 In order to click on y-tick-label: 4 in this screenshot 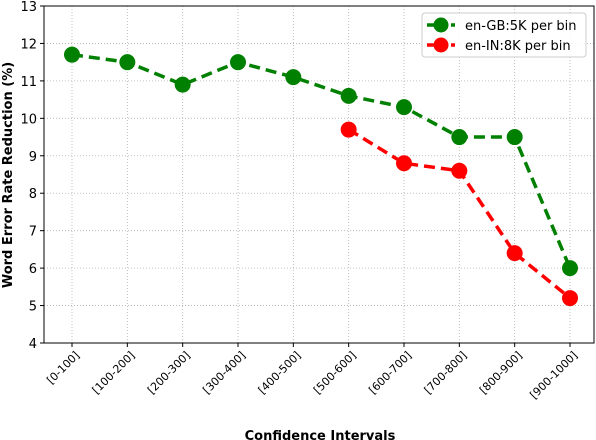, I will do `click(33, 344)`.